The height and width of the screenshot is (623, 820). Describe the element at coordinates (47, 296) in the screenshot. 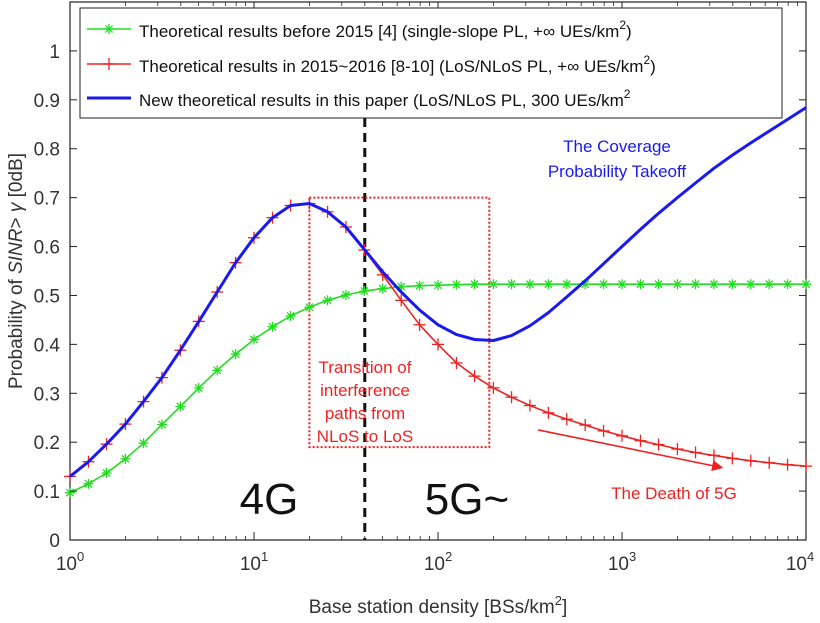

I see `y-tick-label-5: 0.5` at that location.